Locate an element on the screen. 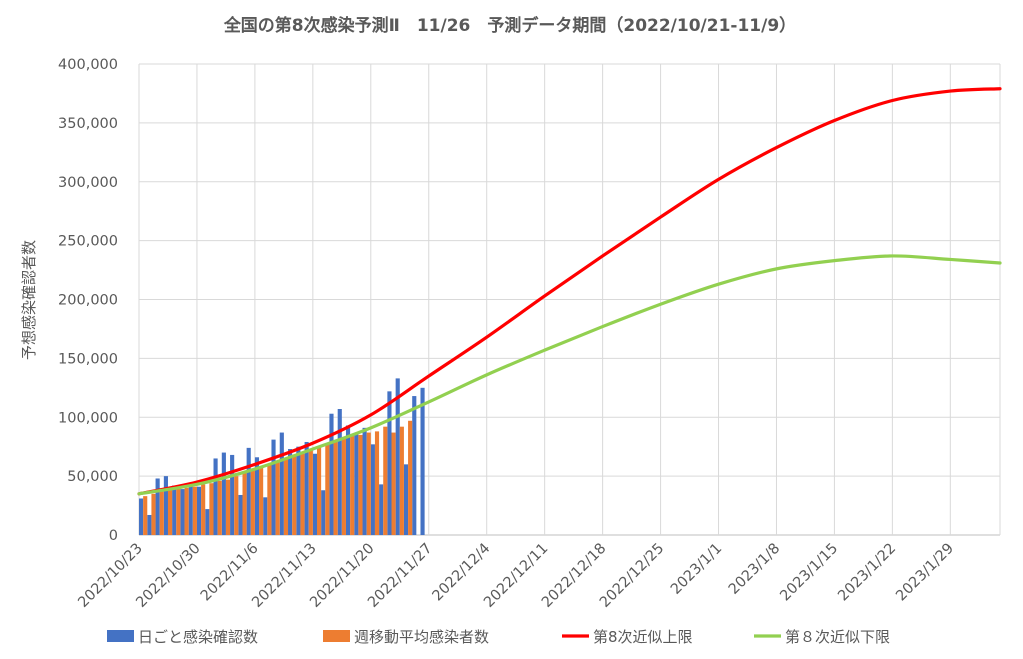 Image resolution: width=1023 pixels, height=659 pixels. bars is located at coordinates (282, 457).